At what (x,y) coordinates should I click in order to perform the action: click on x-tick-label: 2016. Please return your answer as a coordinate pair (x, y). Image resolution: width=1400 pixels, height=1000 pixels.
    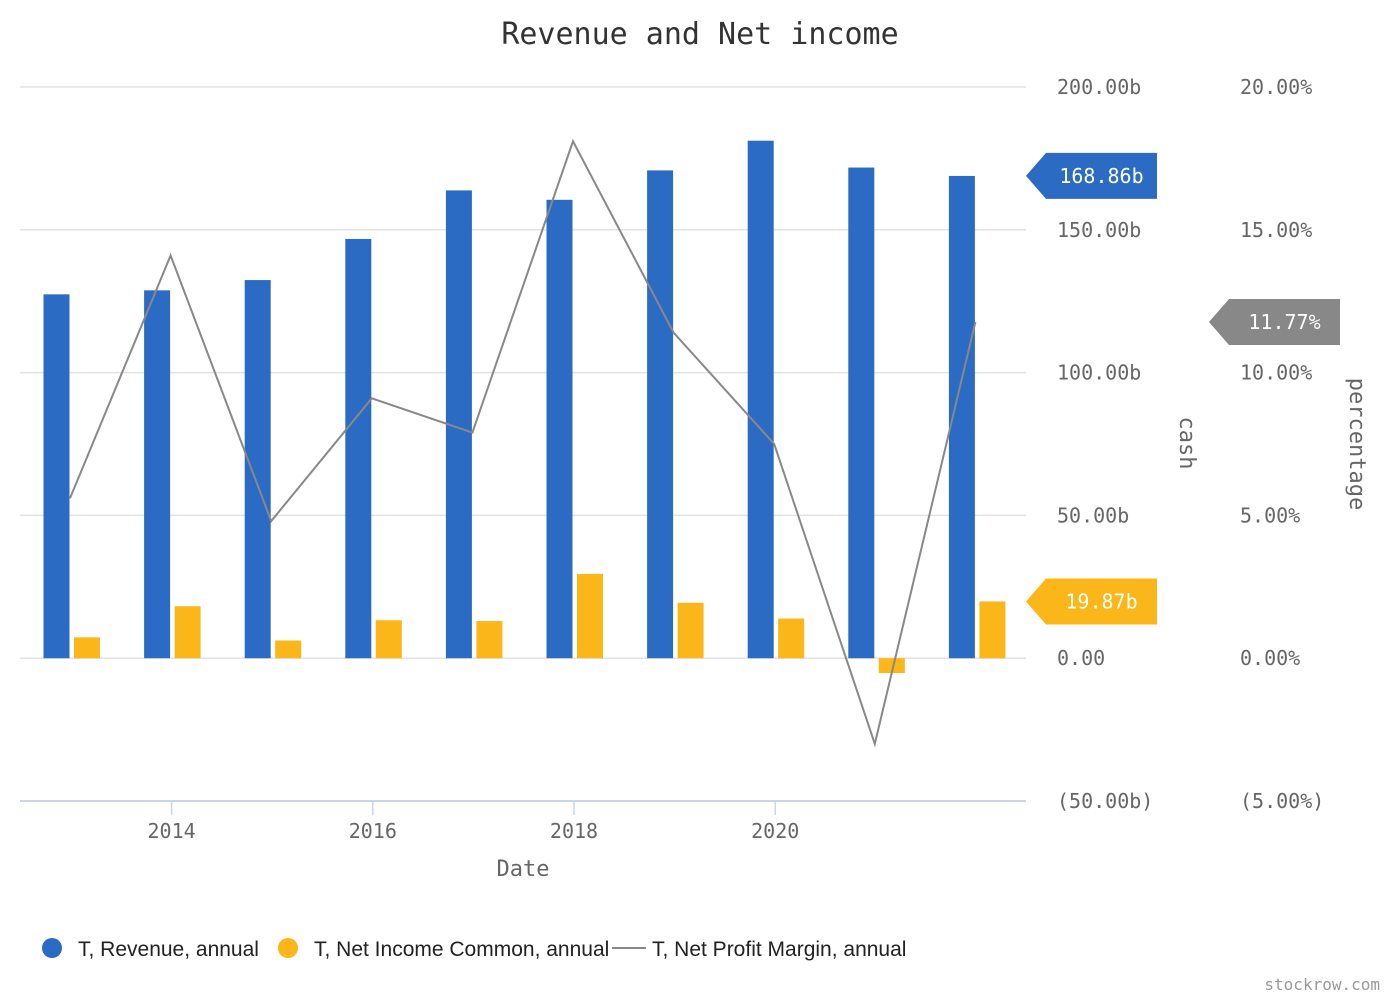
    Looking at the image, I should click on (373, 831).